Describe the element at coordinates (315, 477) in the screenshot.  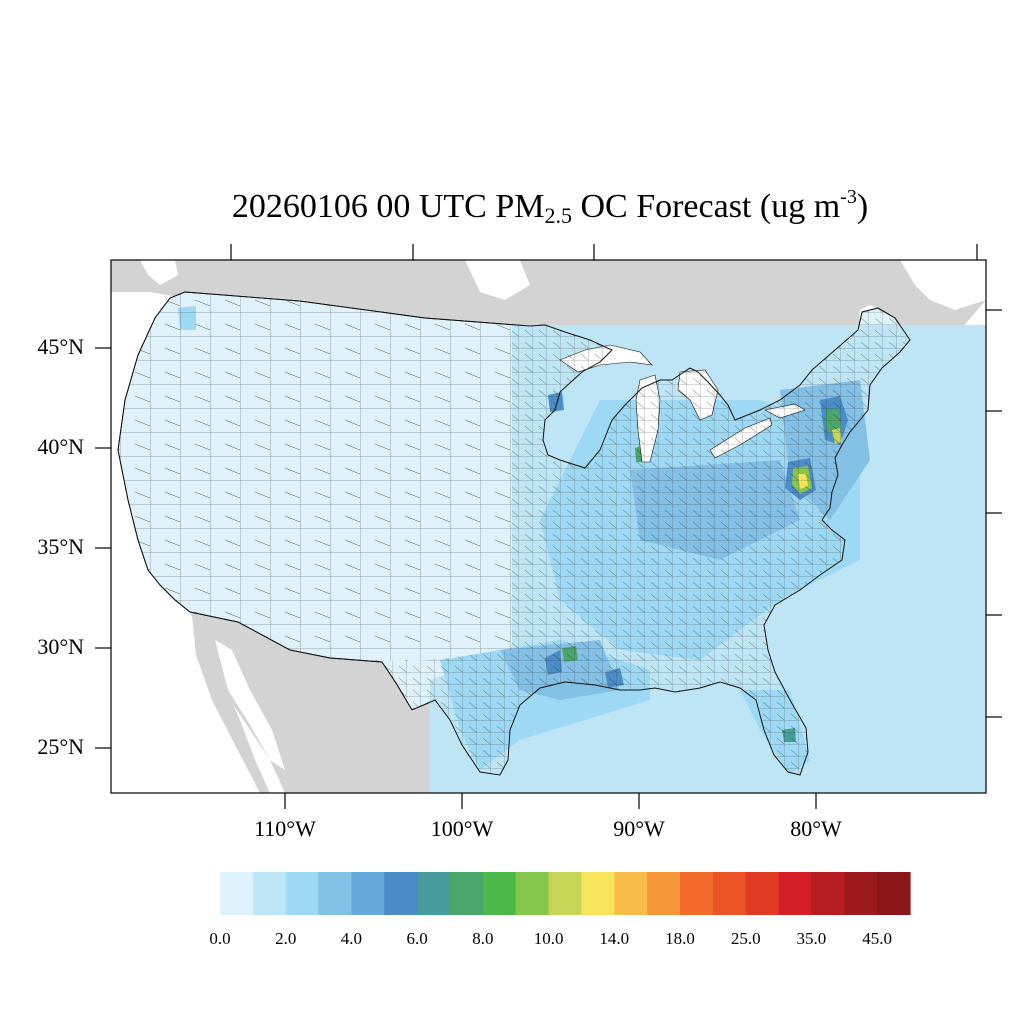
I see `county-lines-west` at that location.